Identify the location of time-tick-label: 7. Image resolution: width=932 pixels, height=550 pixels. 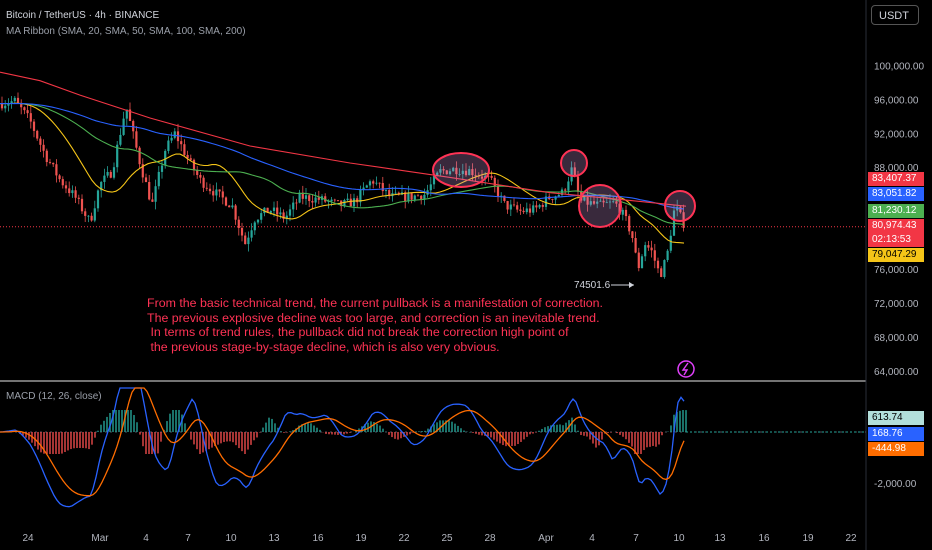
(188, 538).